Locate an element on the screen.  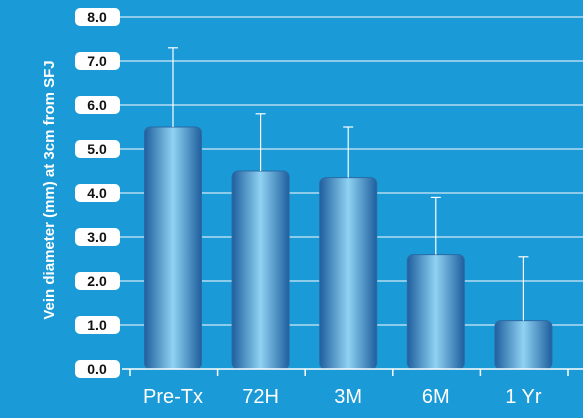
bar-6m is located at coordinates (435, 312).